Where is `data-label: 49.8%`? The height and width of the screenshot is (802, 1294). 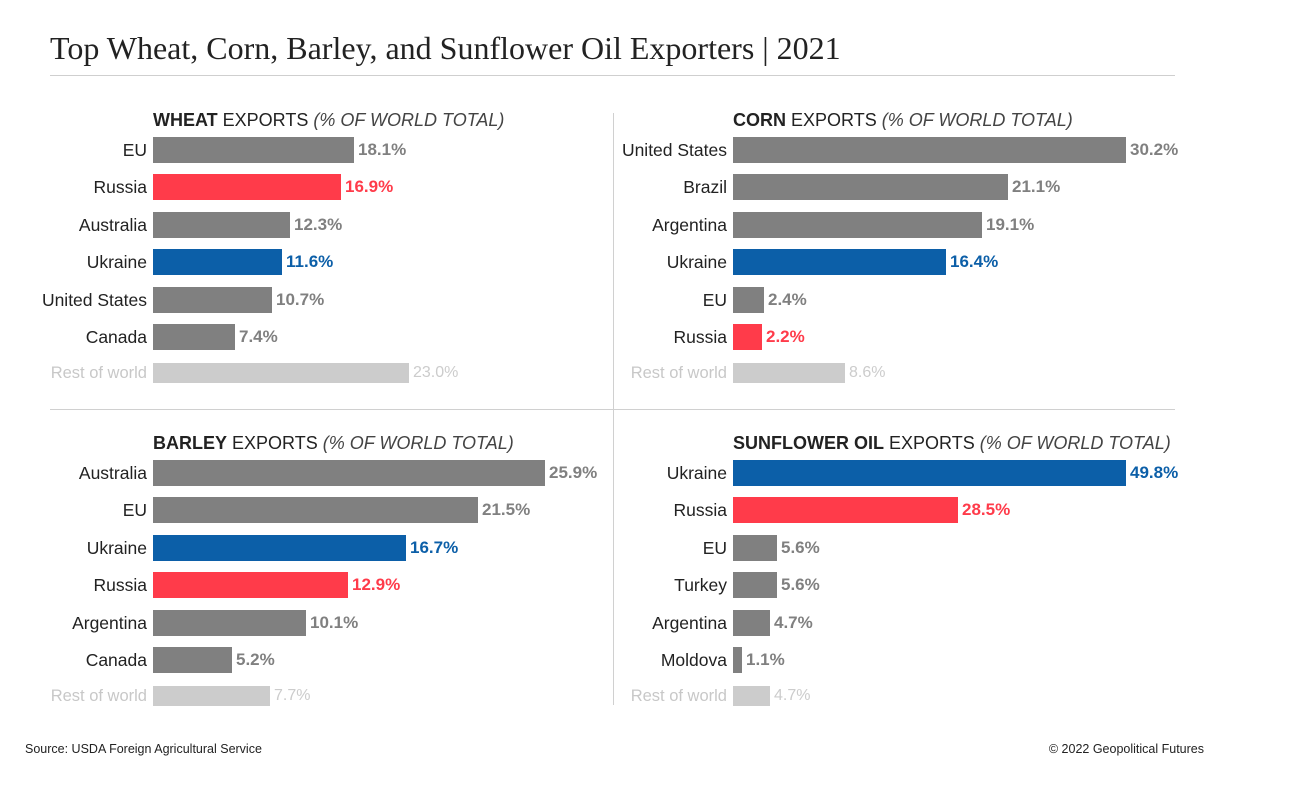 data-label: 49.8% is located at coordinates (1154, 472).